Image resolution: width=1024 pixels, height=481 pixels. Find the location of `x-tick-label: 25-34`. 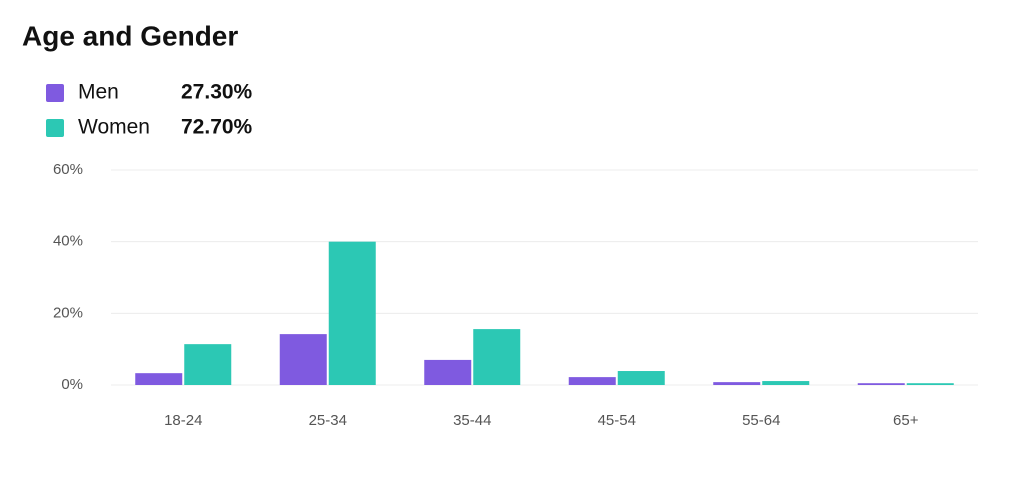

x-tick-label: 25-34 is located at coordinates (328, 420).